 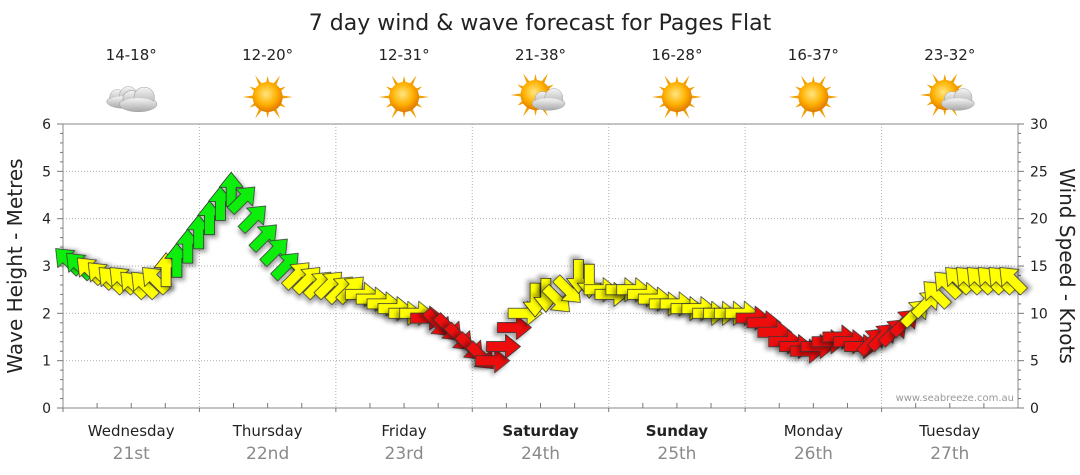 What do you see at coordinates (404, 55) in the screenshot?
I see `day-temp: 12-31°` at bounding box center [404, 55].